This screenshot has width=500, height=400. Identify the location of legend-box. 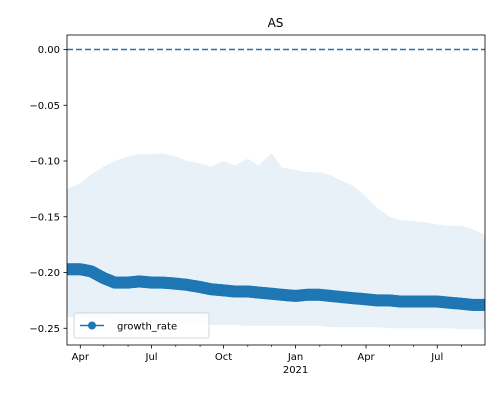
(141, 325).